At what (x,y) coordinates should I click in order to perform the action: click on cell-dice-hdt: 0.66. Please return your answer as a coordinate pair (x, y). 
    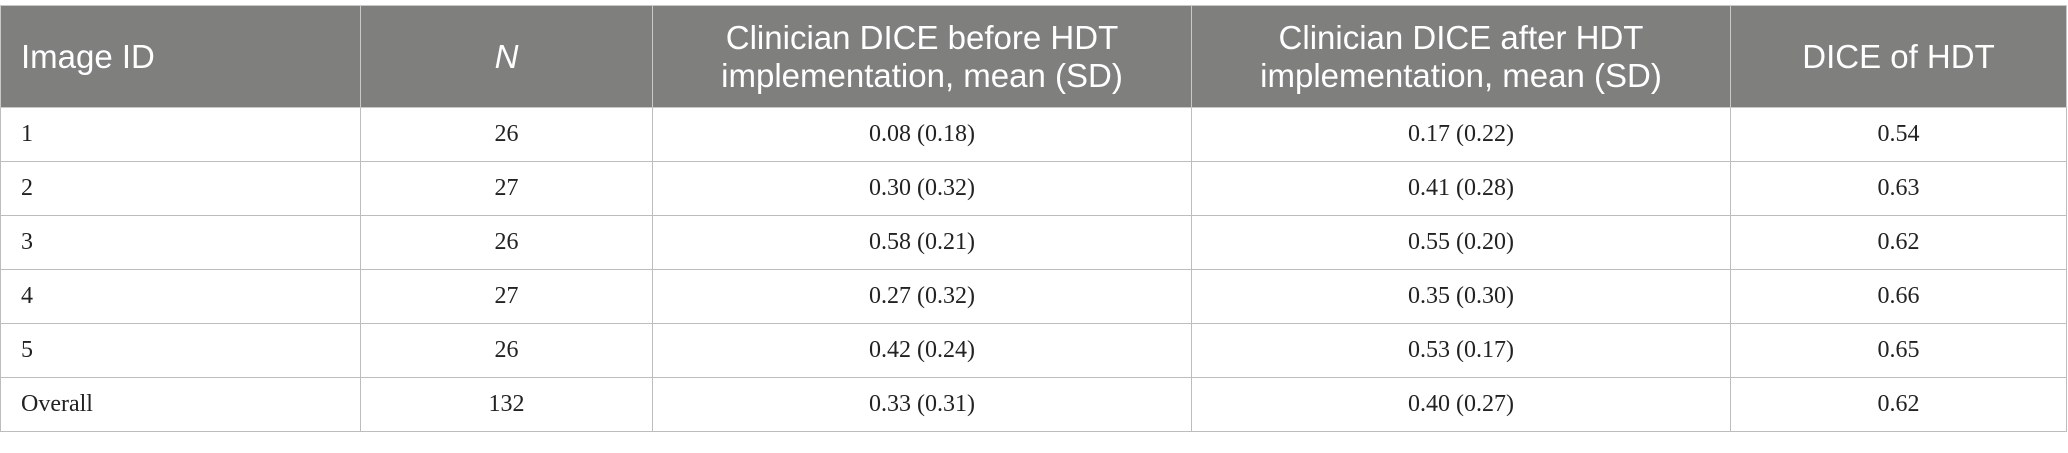
    Looking at the image, I should click on (1898, 296).